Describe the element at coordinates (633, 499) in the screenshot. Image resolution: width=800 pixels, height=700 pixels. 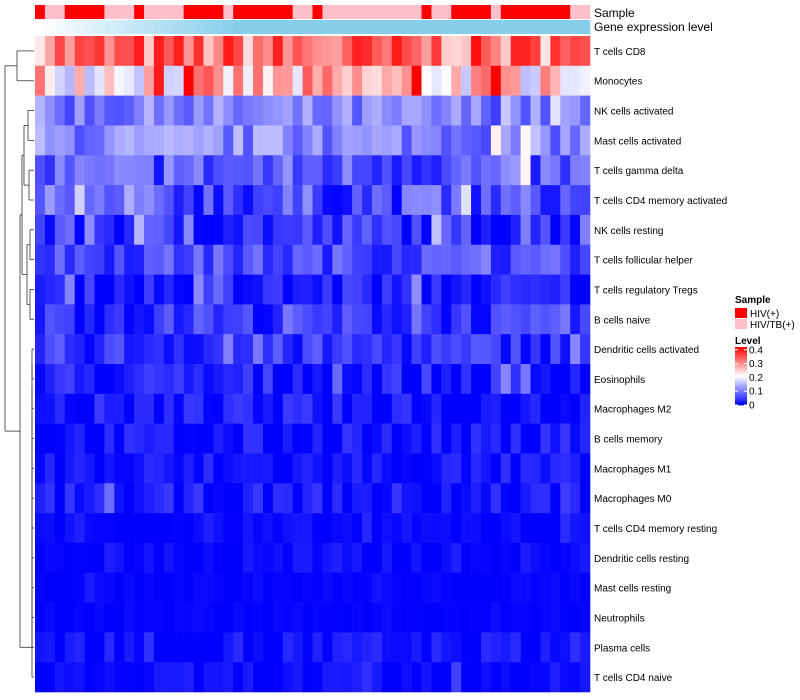
I see `row-label: Macrophages M0` at that location.